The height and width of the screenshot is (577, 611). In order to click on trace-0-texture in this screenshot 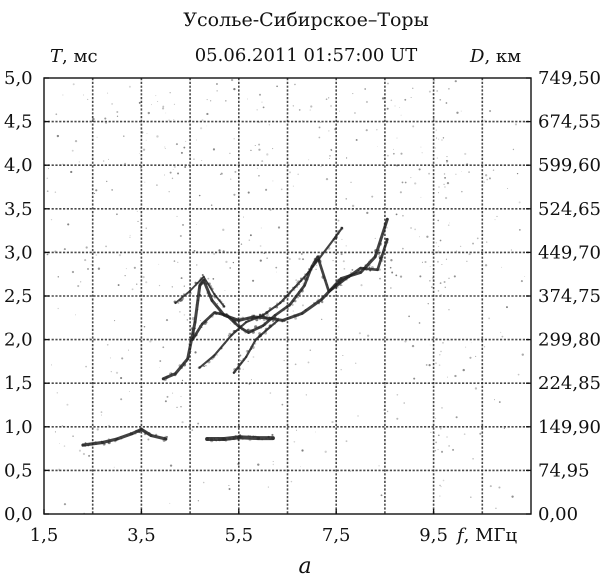, I will do `click(85, 442)`.